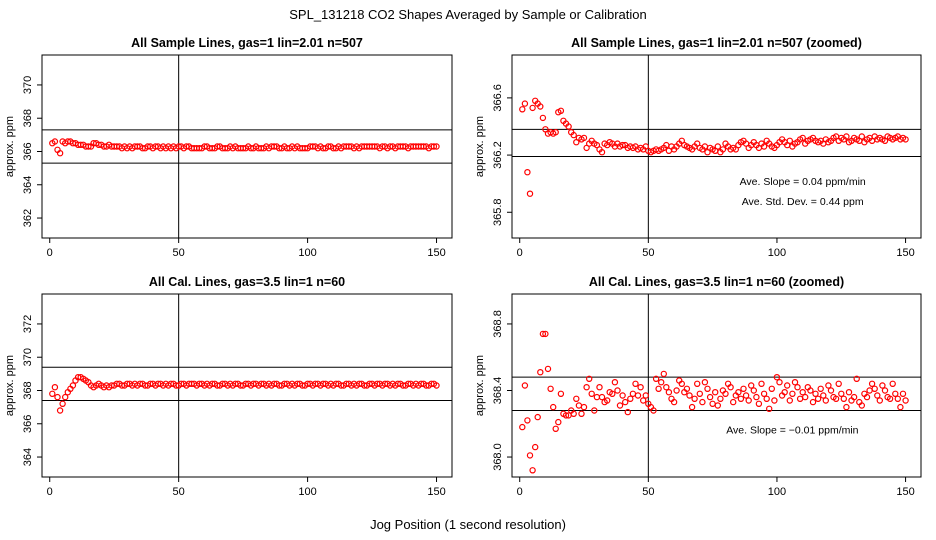  What do you see at coordinates (648, 253) in the screenshot?
I see `x-tick-label: 50` at bounding box center [648, 253].